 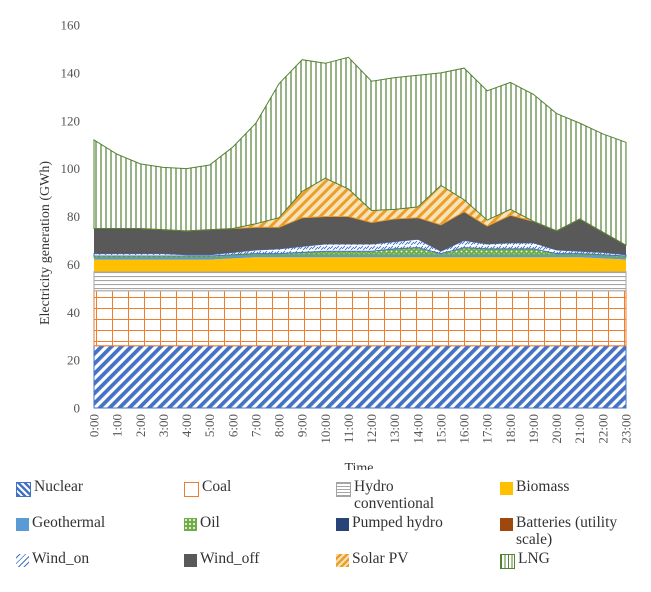 What do you see at coordinates (394, 429) in the screenshot?
I see `x-tick-label: 13:00` at bounding box center [394, 429].